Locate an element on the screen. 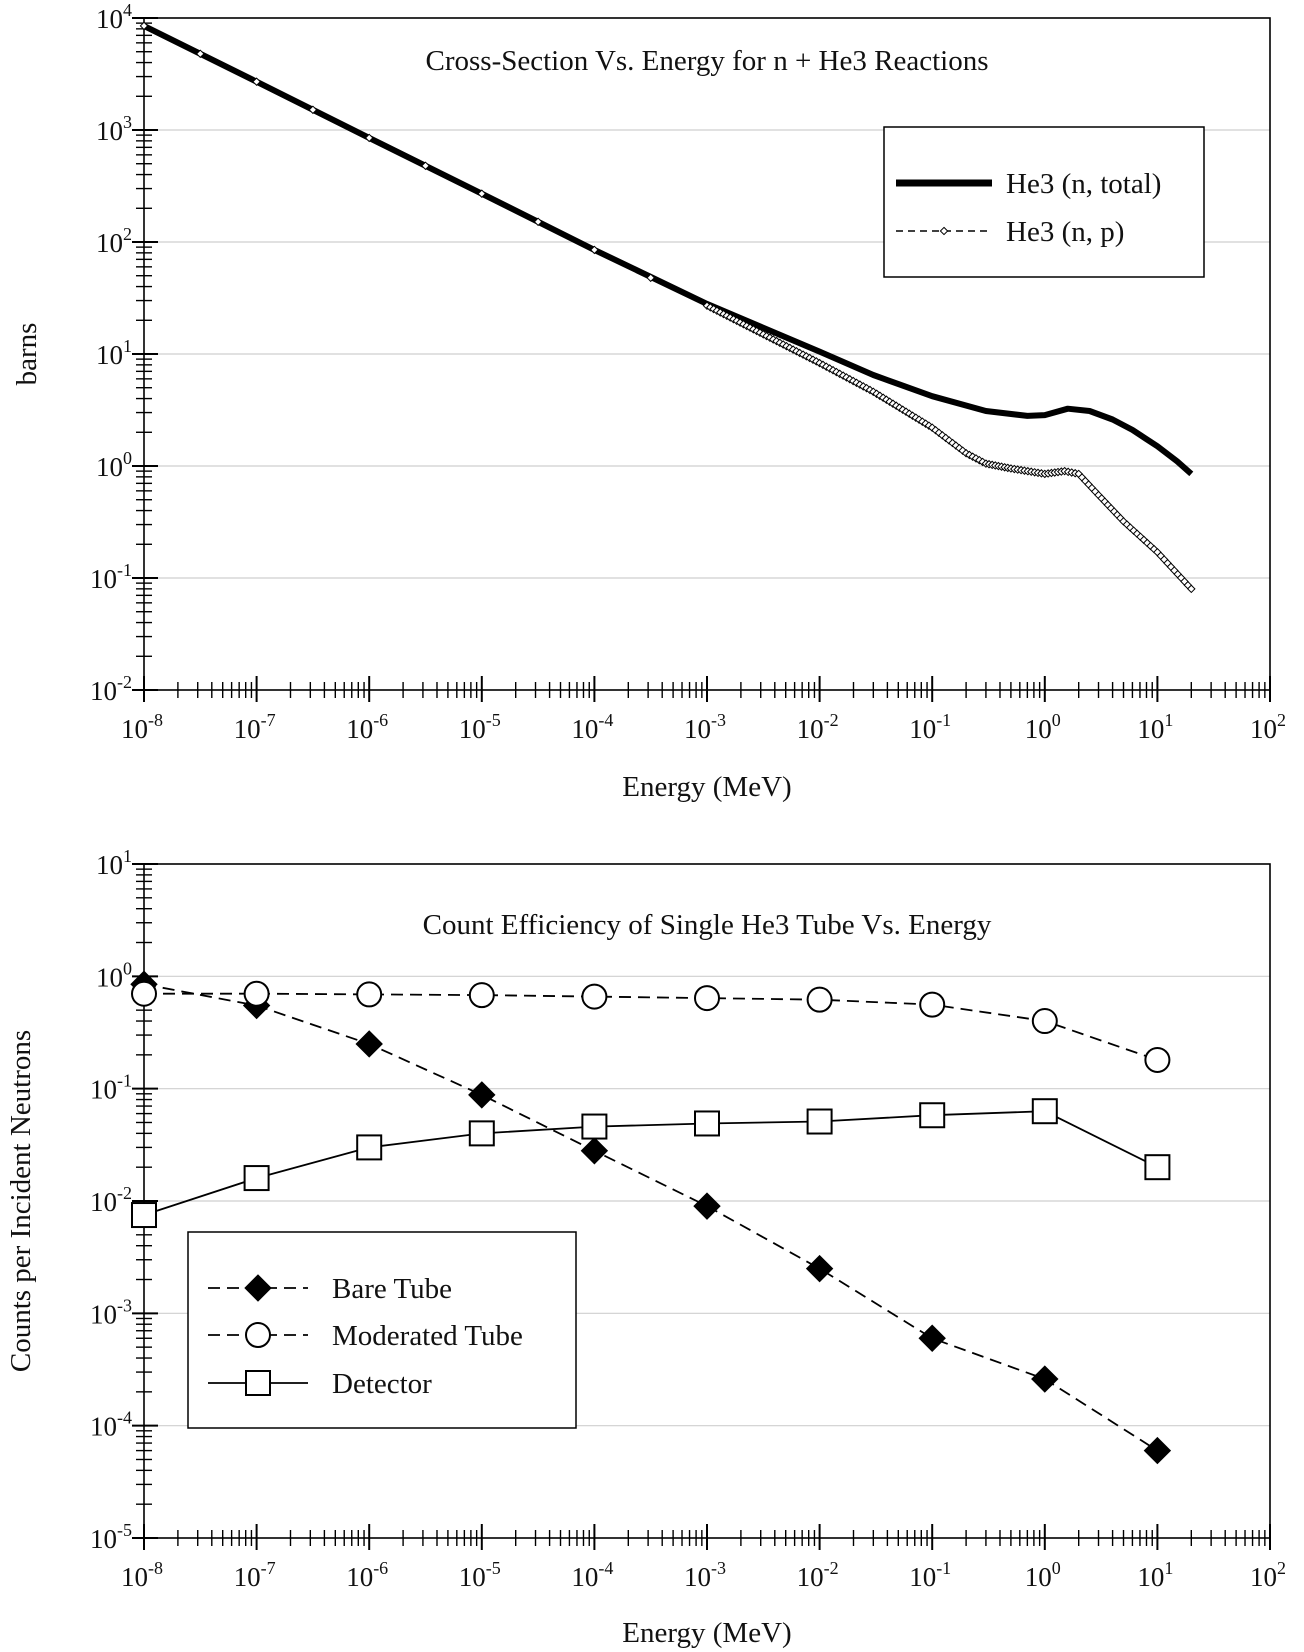 Image resolution: width=1304 pixels, height=1652 pixels. legend-label: Bare Tube is located at coordinates (392, 1289).